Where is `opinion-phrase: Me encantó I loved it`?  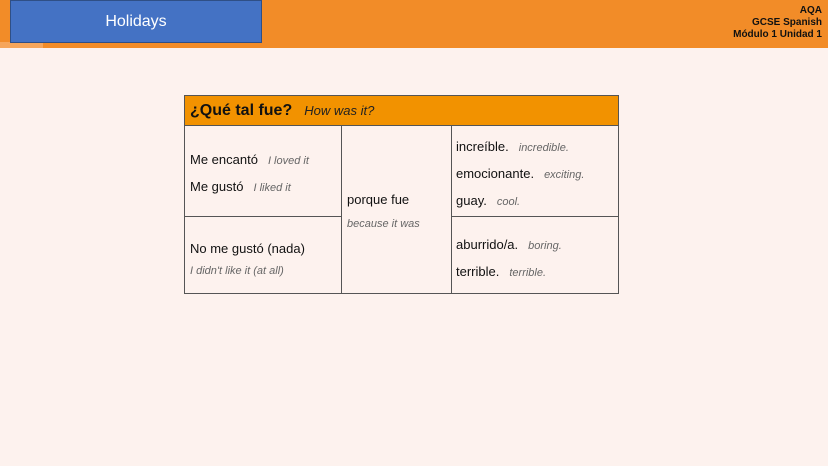
opinion-phrase: Me encantó I loved it is located at coordinates (249, 159).